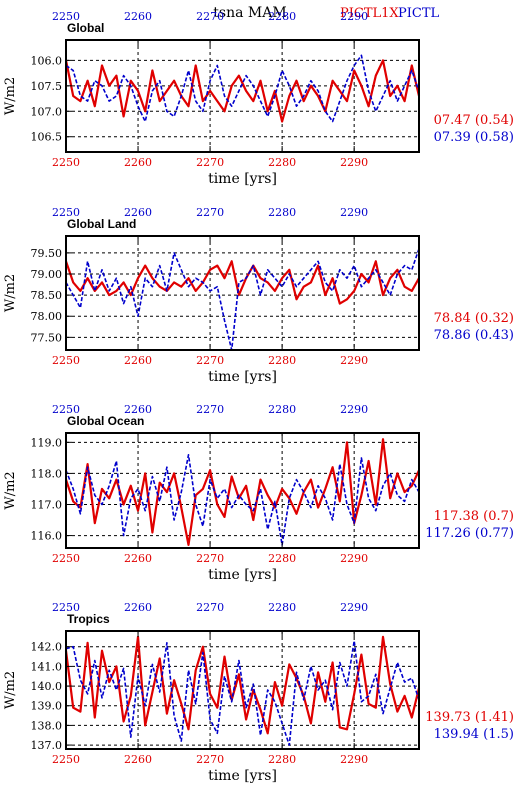 Image resolution: width=515 pixels, height=798 pixels. Describe the element at coordinates (47, 442) in the screenshot. I see `y-tick-label: 119.0` at that location.